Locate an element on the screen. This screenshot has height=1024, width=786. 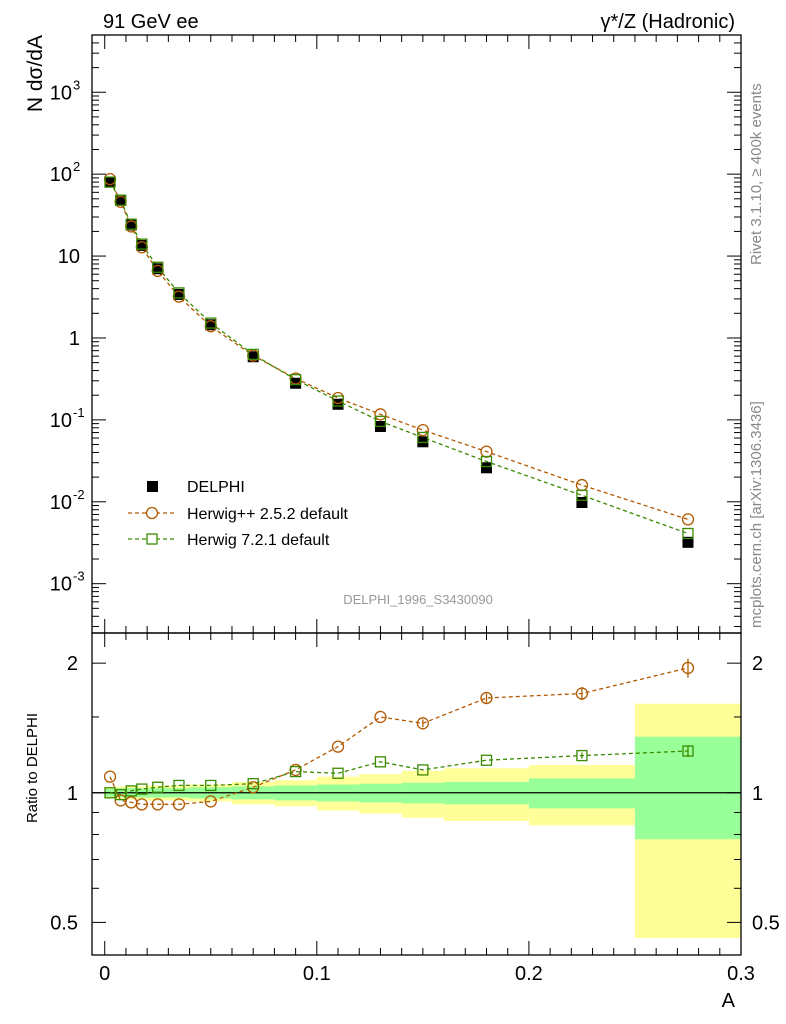
main-y-tick-exponent: -2 is located at coordinates (79, 494).